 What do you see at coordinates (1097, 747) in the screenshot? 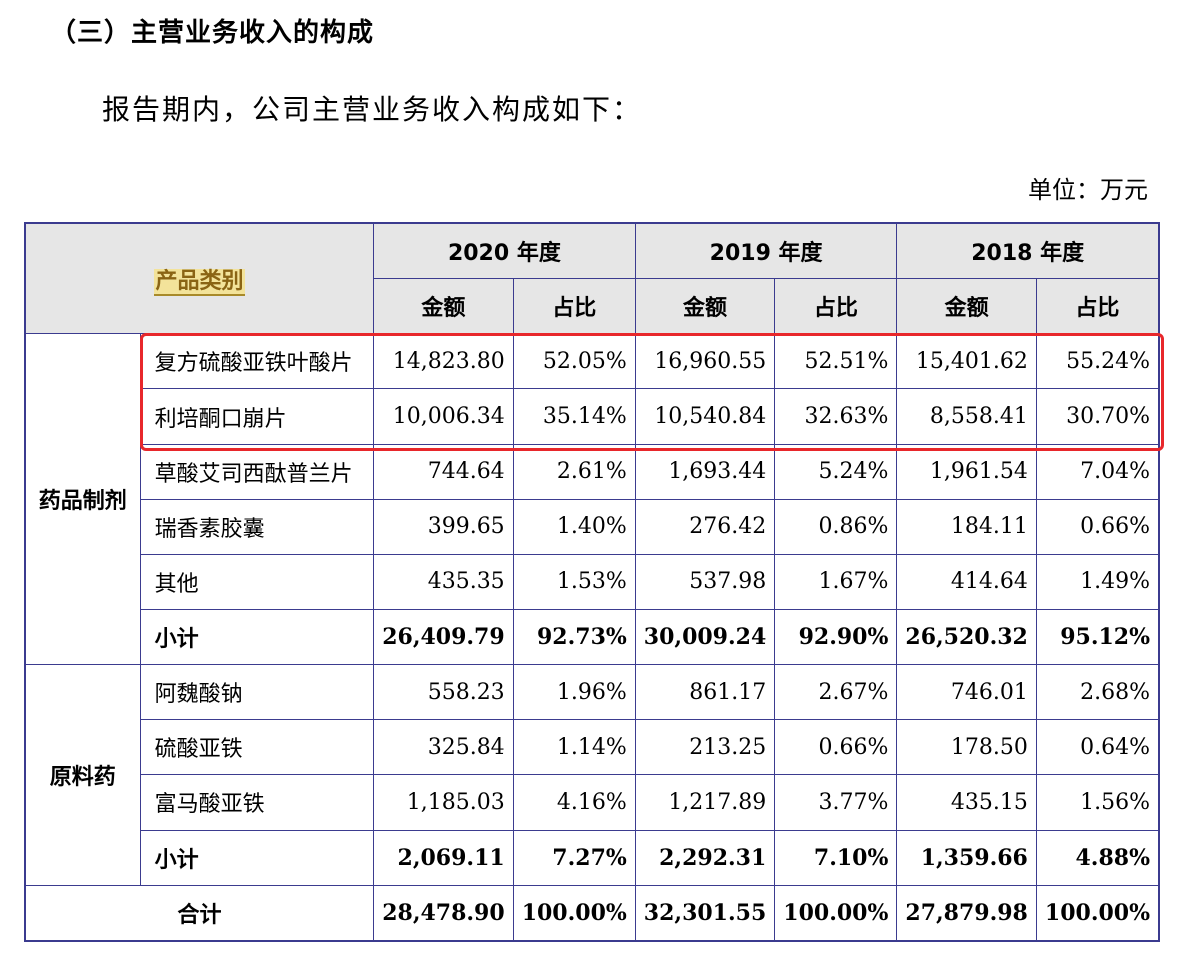
I see `ratio-cell: 0.64%` at bounding box center [1097, 747].